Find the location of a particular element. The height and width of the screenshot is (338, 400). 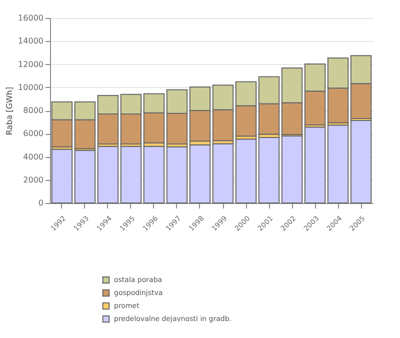

y-axis-title: Raba [GWh] is located at coordinates (9, 111).